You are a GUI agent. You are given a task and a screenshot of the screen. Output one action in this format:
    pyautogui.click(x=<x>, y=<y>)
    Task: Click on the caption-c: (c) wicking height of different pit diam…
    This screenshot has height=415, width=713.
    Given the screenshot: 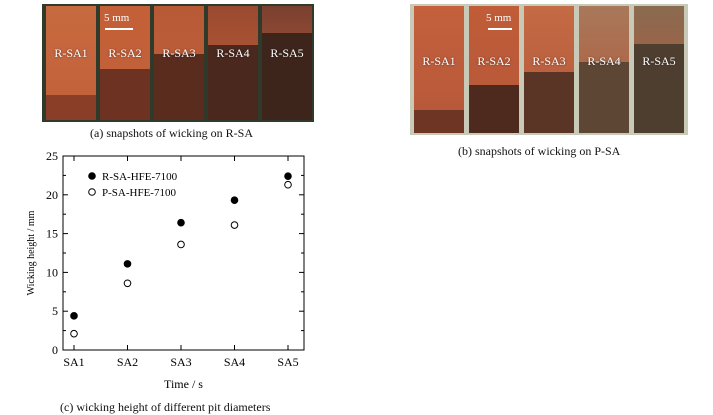 What is the action you would take?
    pyautogui.click(x=165, y=407)
    